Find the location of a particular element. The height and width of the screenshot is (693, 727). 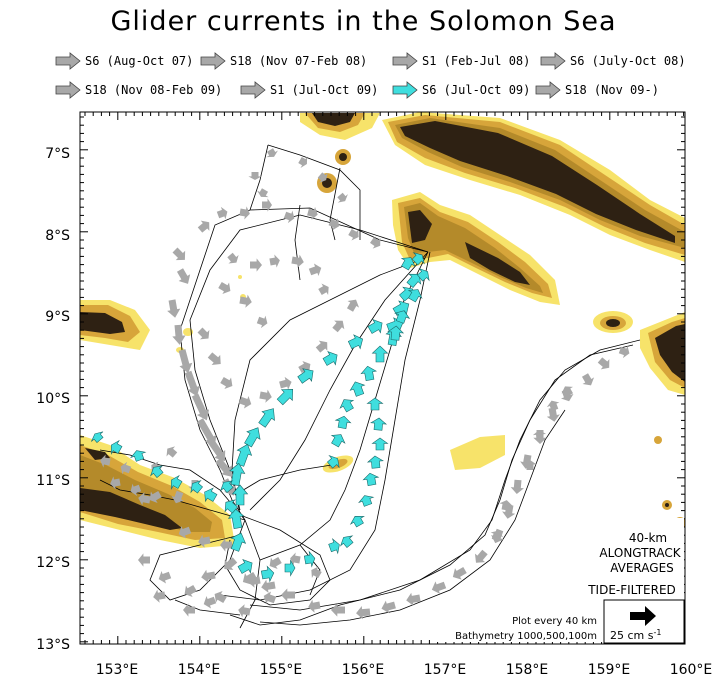

huon-peninsula is located at coordinates (476, 248).